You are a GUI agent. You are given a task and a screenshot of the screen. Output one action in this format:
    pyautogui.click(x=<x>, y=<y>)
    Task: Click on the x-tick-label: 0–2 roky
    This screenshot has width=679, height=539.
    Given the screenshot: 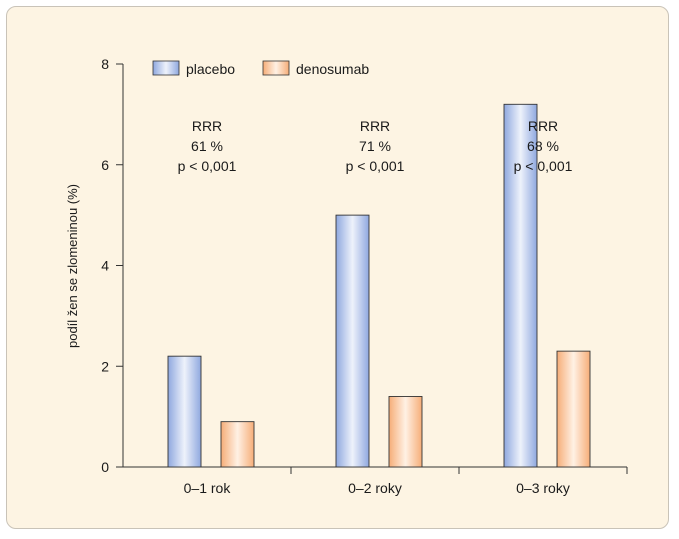 What is the action you would take?
    pyautogui.click(x=375, y=488)
    